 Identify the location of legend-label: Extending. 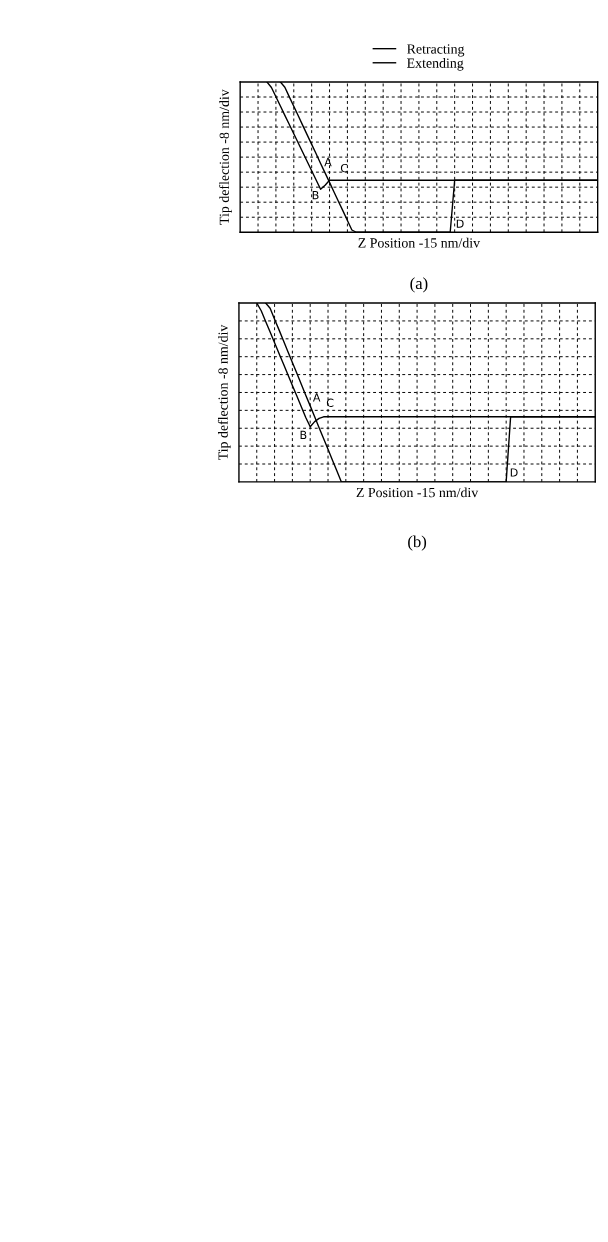
(435, 64).